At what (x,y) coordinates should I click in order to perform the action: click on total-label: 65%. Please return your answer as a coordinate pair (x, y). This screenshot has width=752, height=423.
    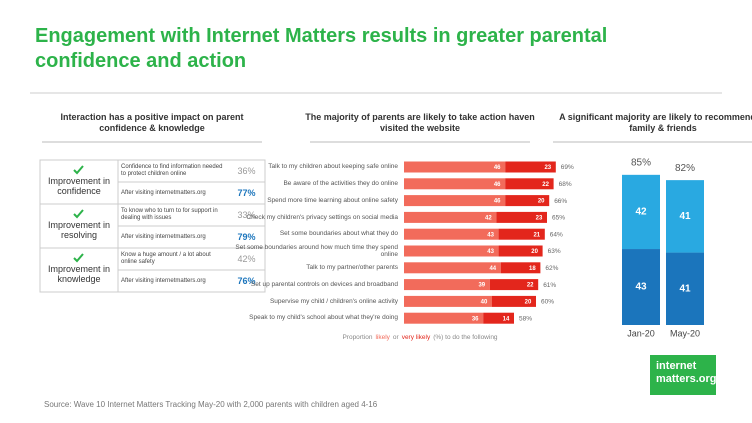
    Looking at the image, I should click on (558, 218).